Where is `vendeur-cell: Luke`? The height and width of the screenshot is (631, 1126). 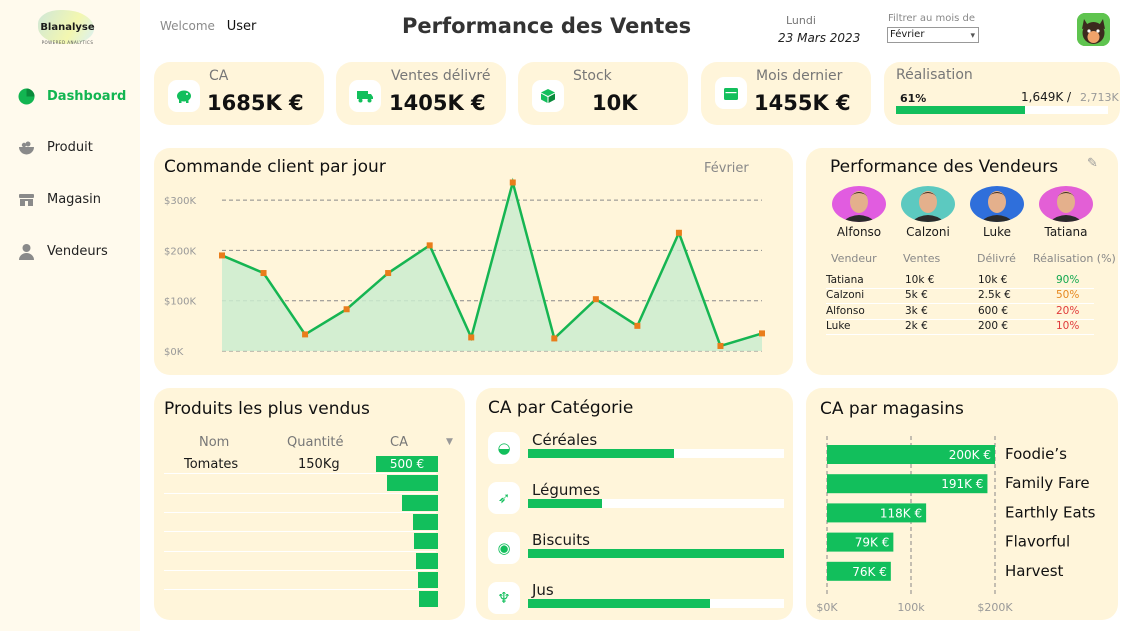
vendeur-cell: Luke is located at coordinates (838, 325).